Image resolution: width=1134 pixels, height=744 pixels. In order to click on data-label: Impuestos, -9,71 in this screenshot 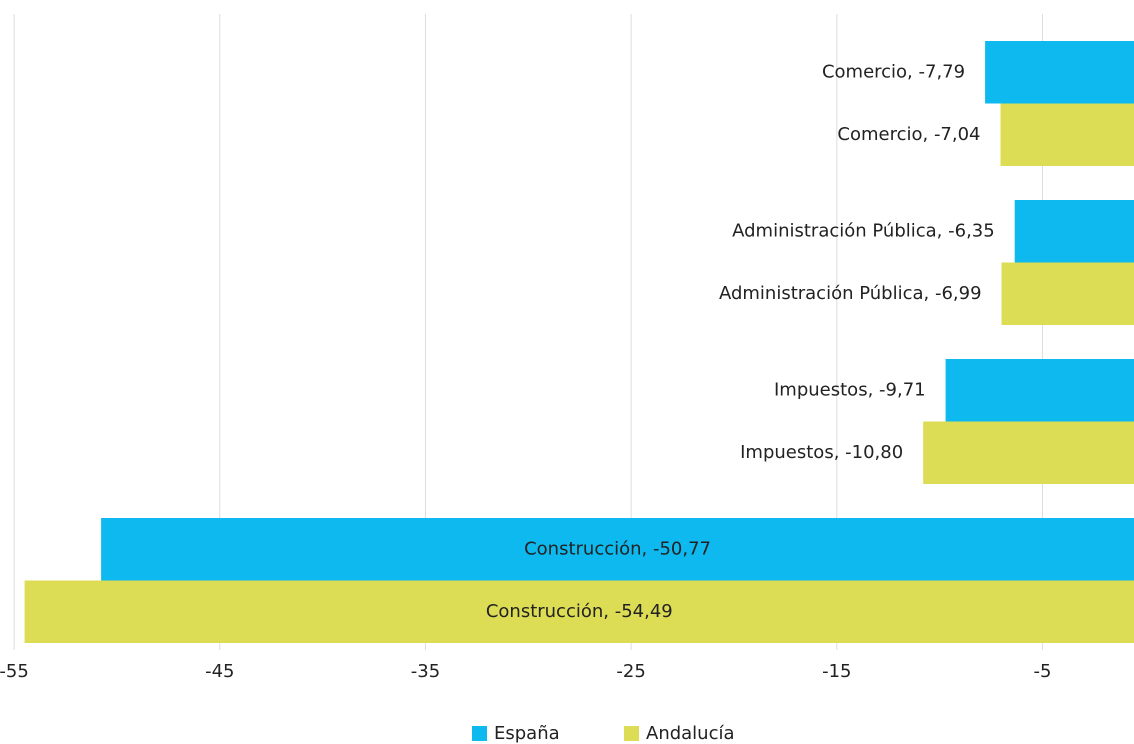, I will do `click(850, 389)`.